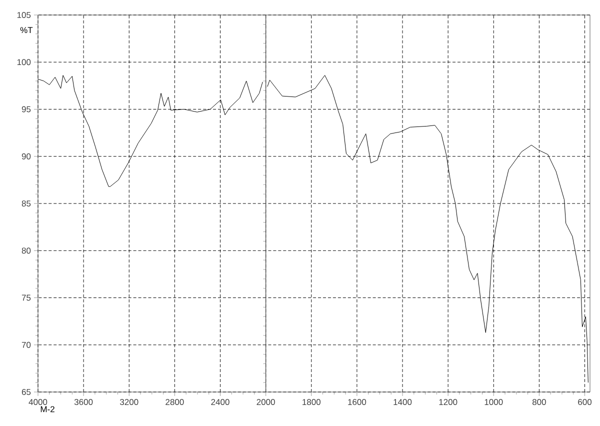  What do you see at coordinates (26, 297) in the screenshot?
I see `y-tick-label: 75` at bounding box center [26, 297].